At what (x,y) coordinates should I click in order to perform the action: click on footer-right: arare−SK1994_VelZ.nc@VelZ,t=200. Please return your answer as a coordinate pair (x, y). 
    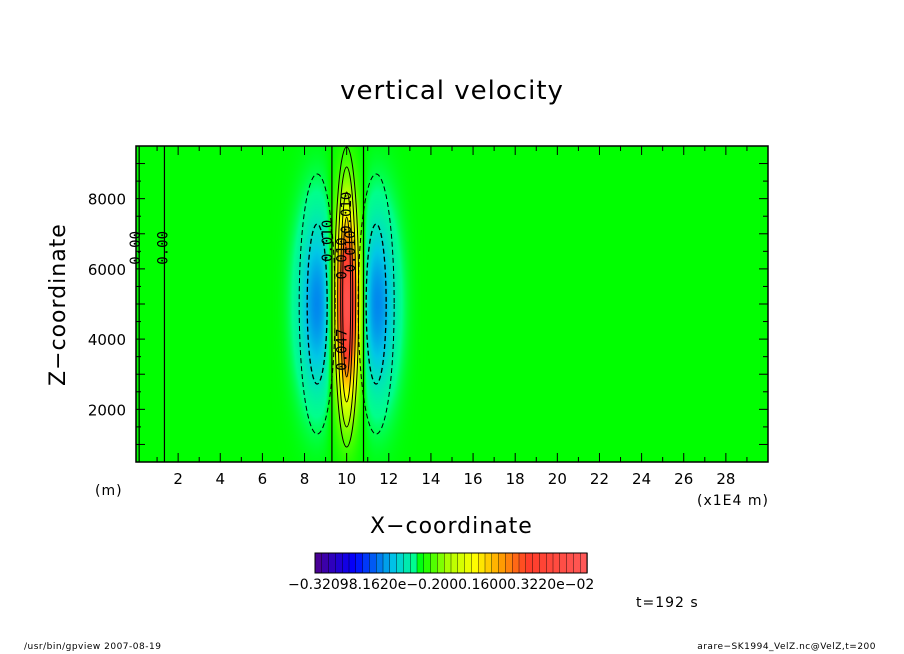
    Looking at the image, I should click on (786, 647).